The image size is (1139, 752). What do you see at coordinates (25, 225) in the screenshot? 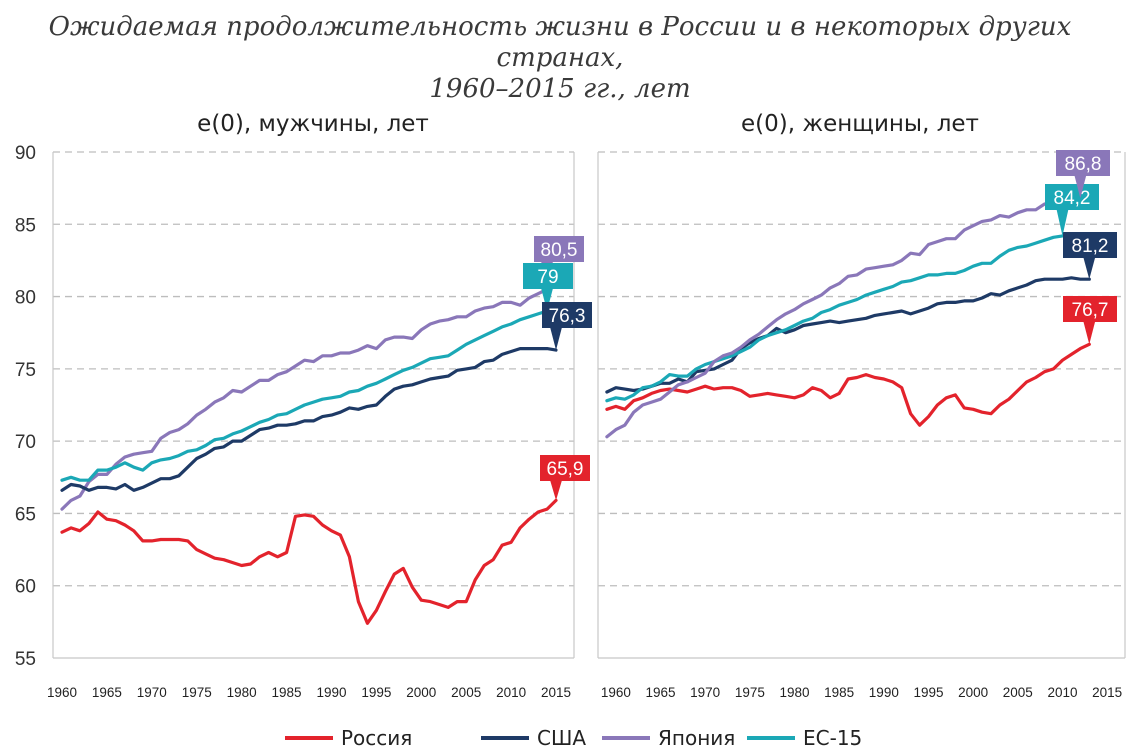
I see `y-tick-label: 85` at bounding box center [25, 225].